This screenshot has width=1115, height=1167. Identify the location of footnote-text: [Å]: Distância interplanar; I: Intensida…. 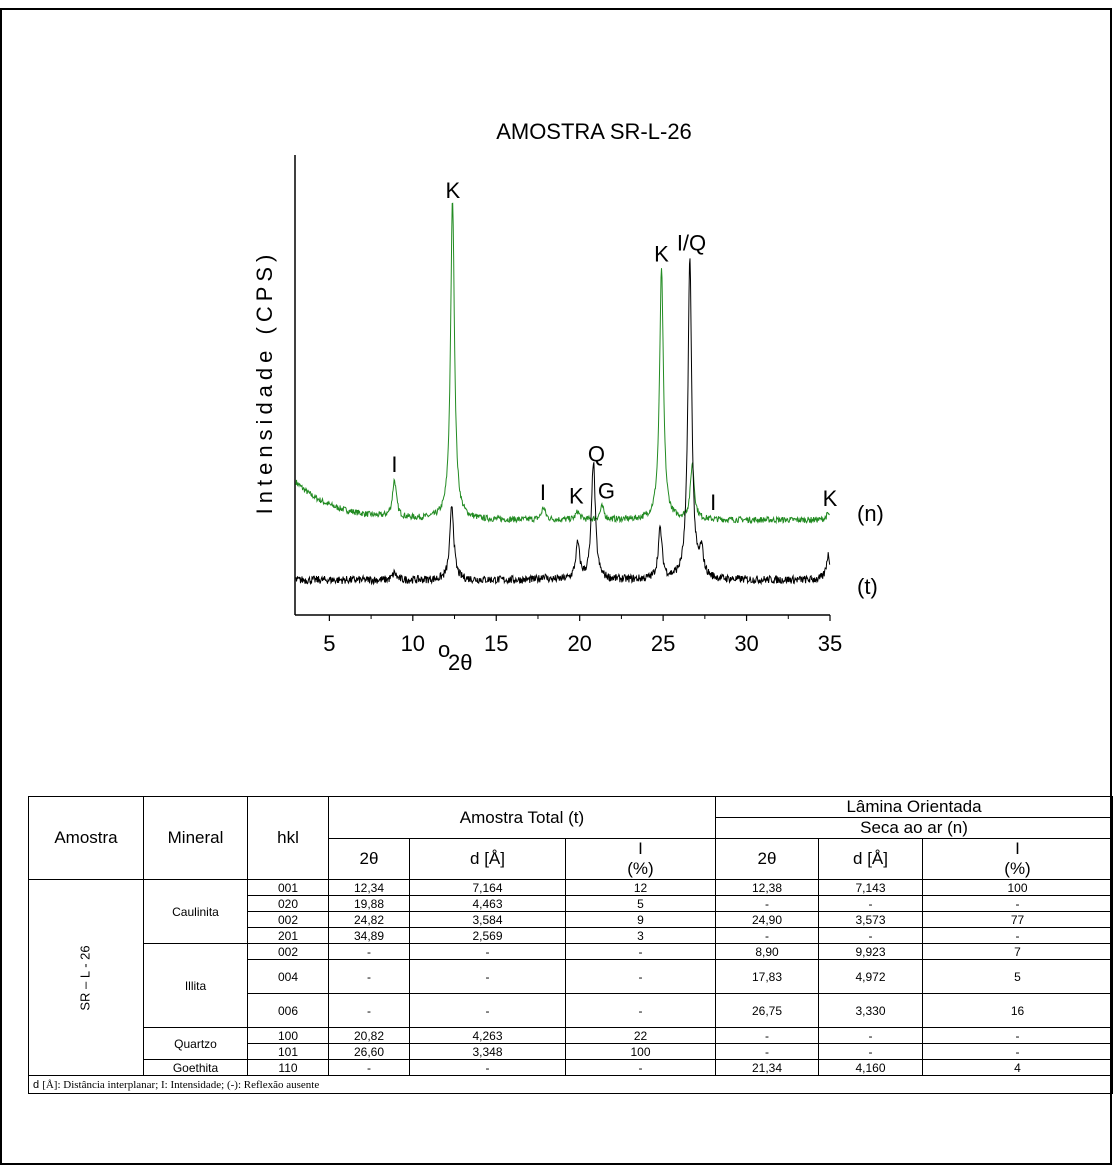
(181, 1084).